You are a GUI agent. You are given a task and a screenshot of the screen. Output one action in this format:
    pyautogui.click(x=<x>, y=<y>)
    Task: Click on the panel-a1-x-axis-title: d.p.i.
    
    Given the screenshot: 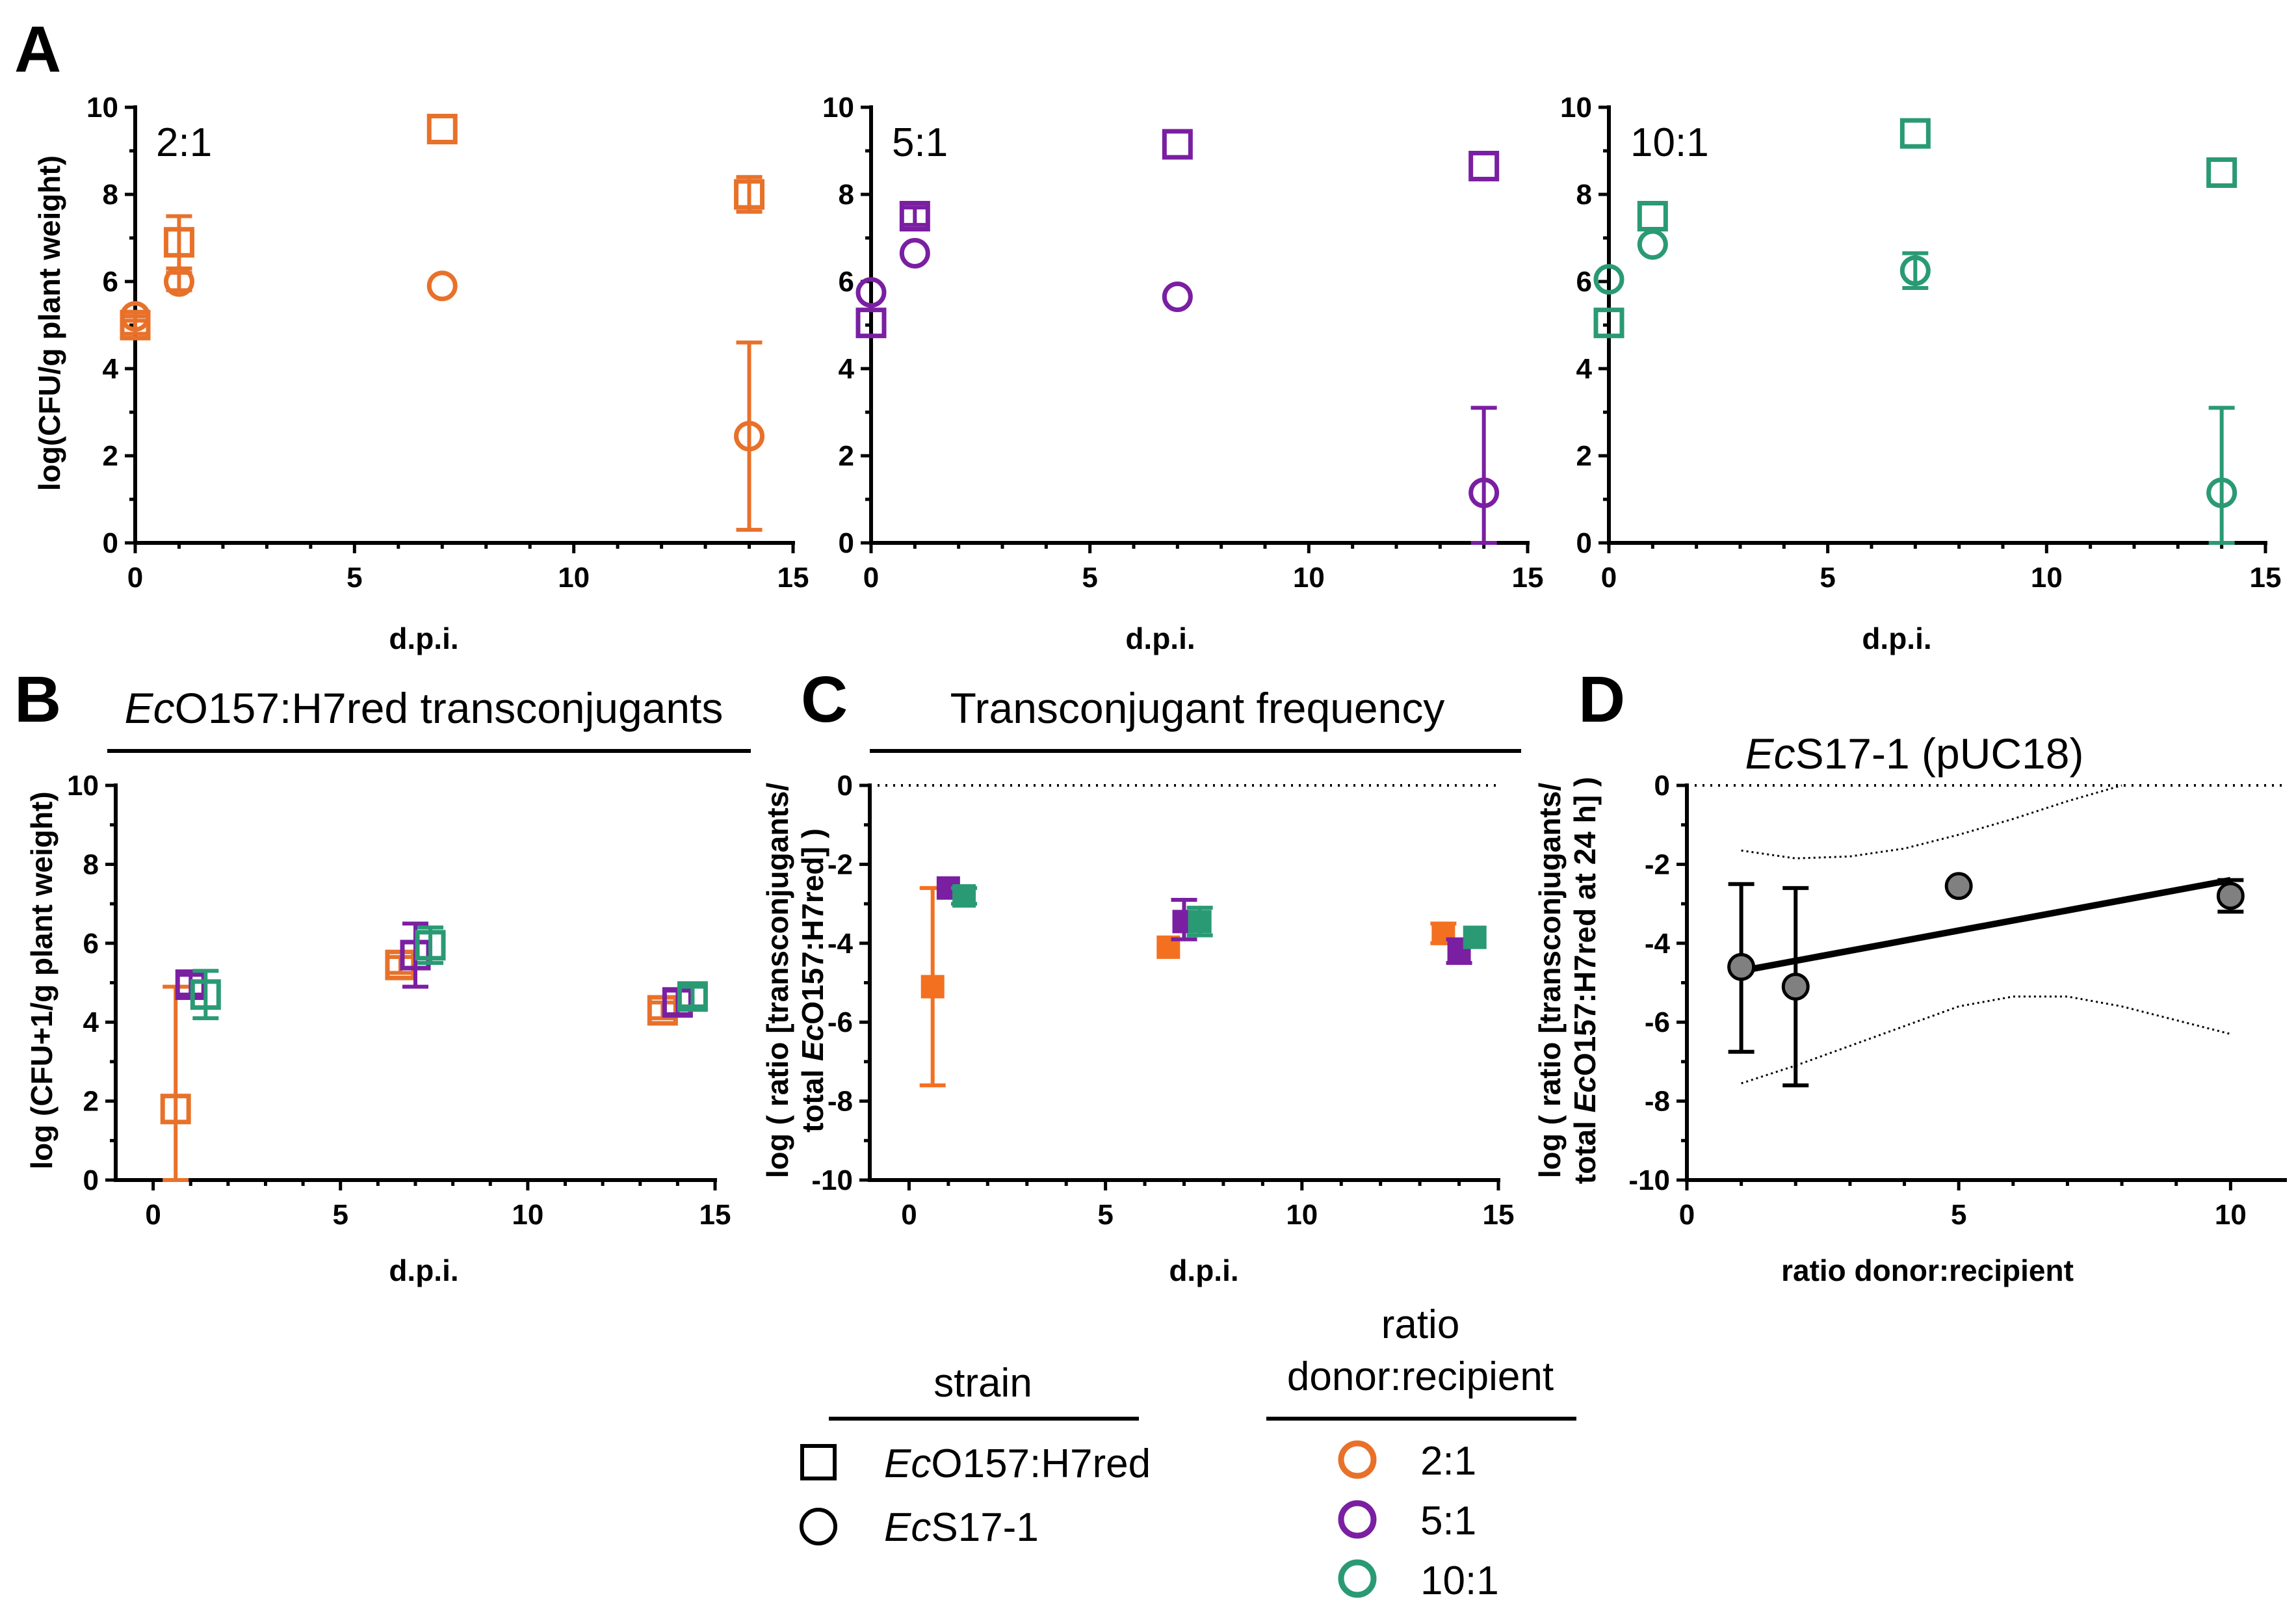 What is the action you would take?
    pyautogui.click(x=423, y=638)
    